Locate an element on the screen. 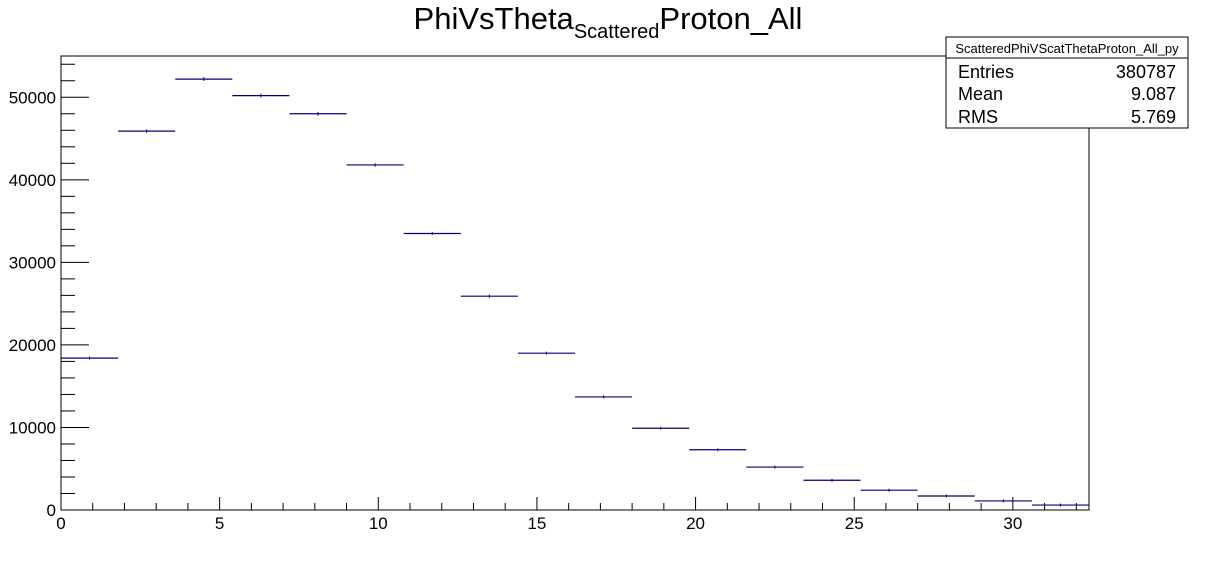 The image size is (1213, 567). x-tick-label: 30 is located at coordinates (1012, 523).